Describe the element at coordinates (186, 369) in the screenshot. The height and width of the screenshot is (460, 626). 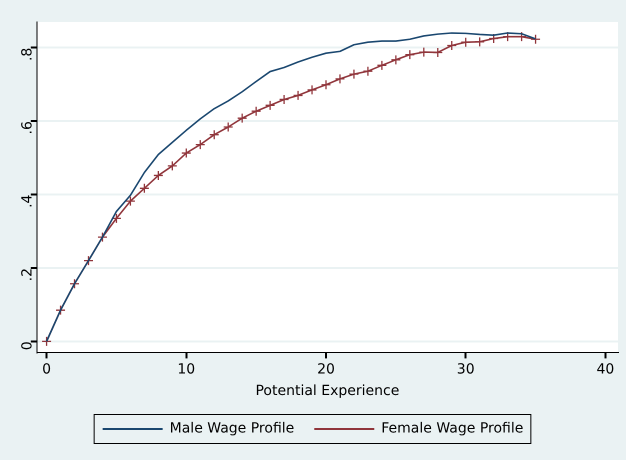
I see `x-tick-label: 10` at that location.